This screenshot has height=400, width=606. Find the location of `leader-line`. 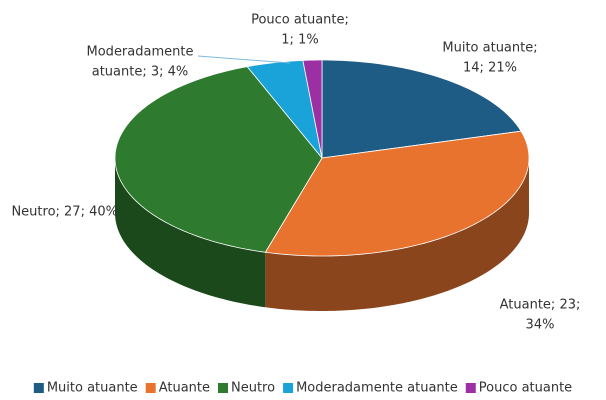

leader-line is located at coordinates (244, 59).